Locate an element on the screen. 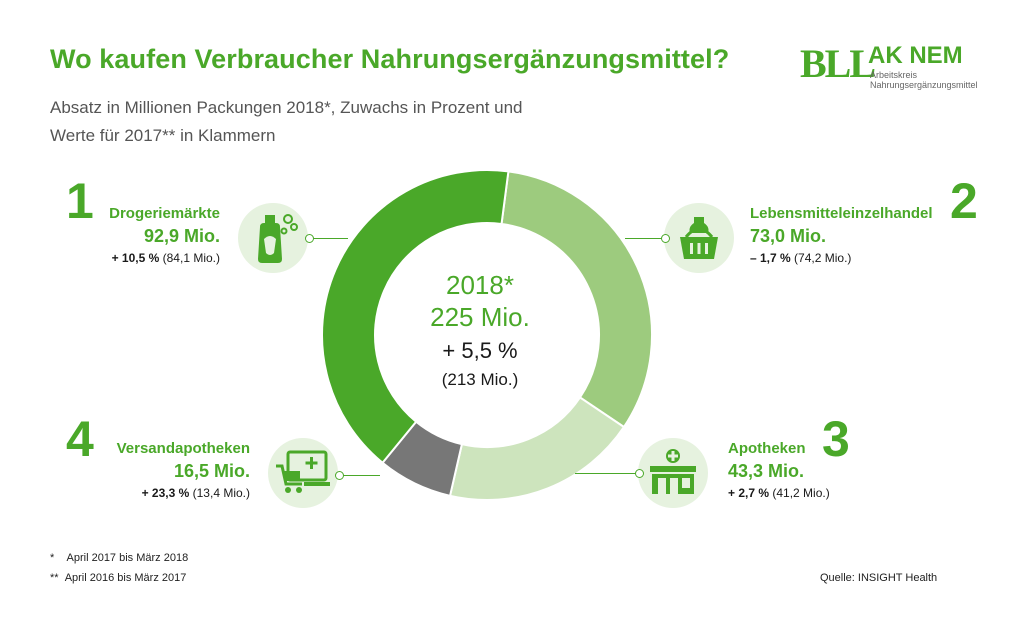  segment-previous-2: (74,2 Mio.) is located at coordinates (823, 258).